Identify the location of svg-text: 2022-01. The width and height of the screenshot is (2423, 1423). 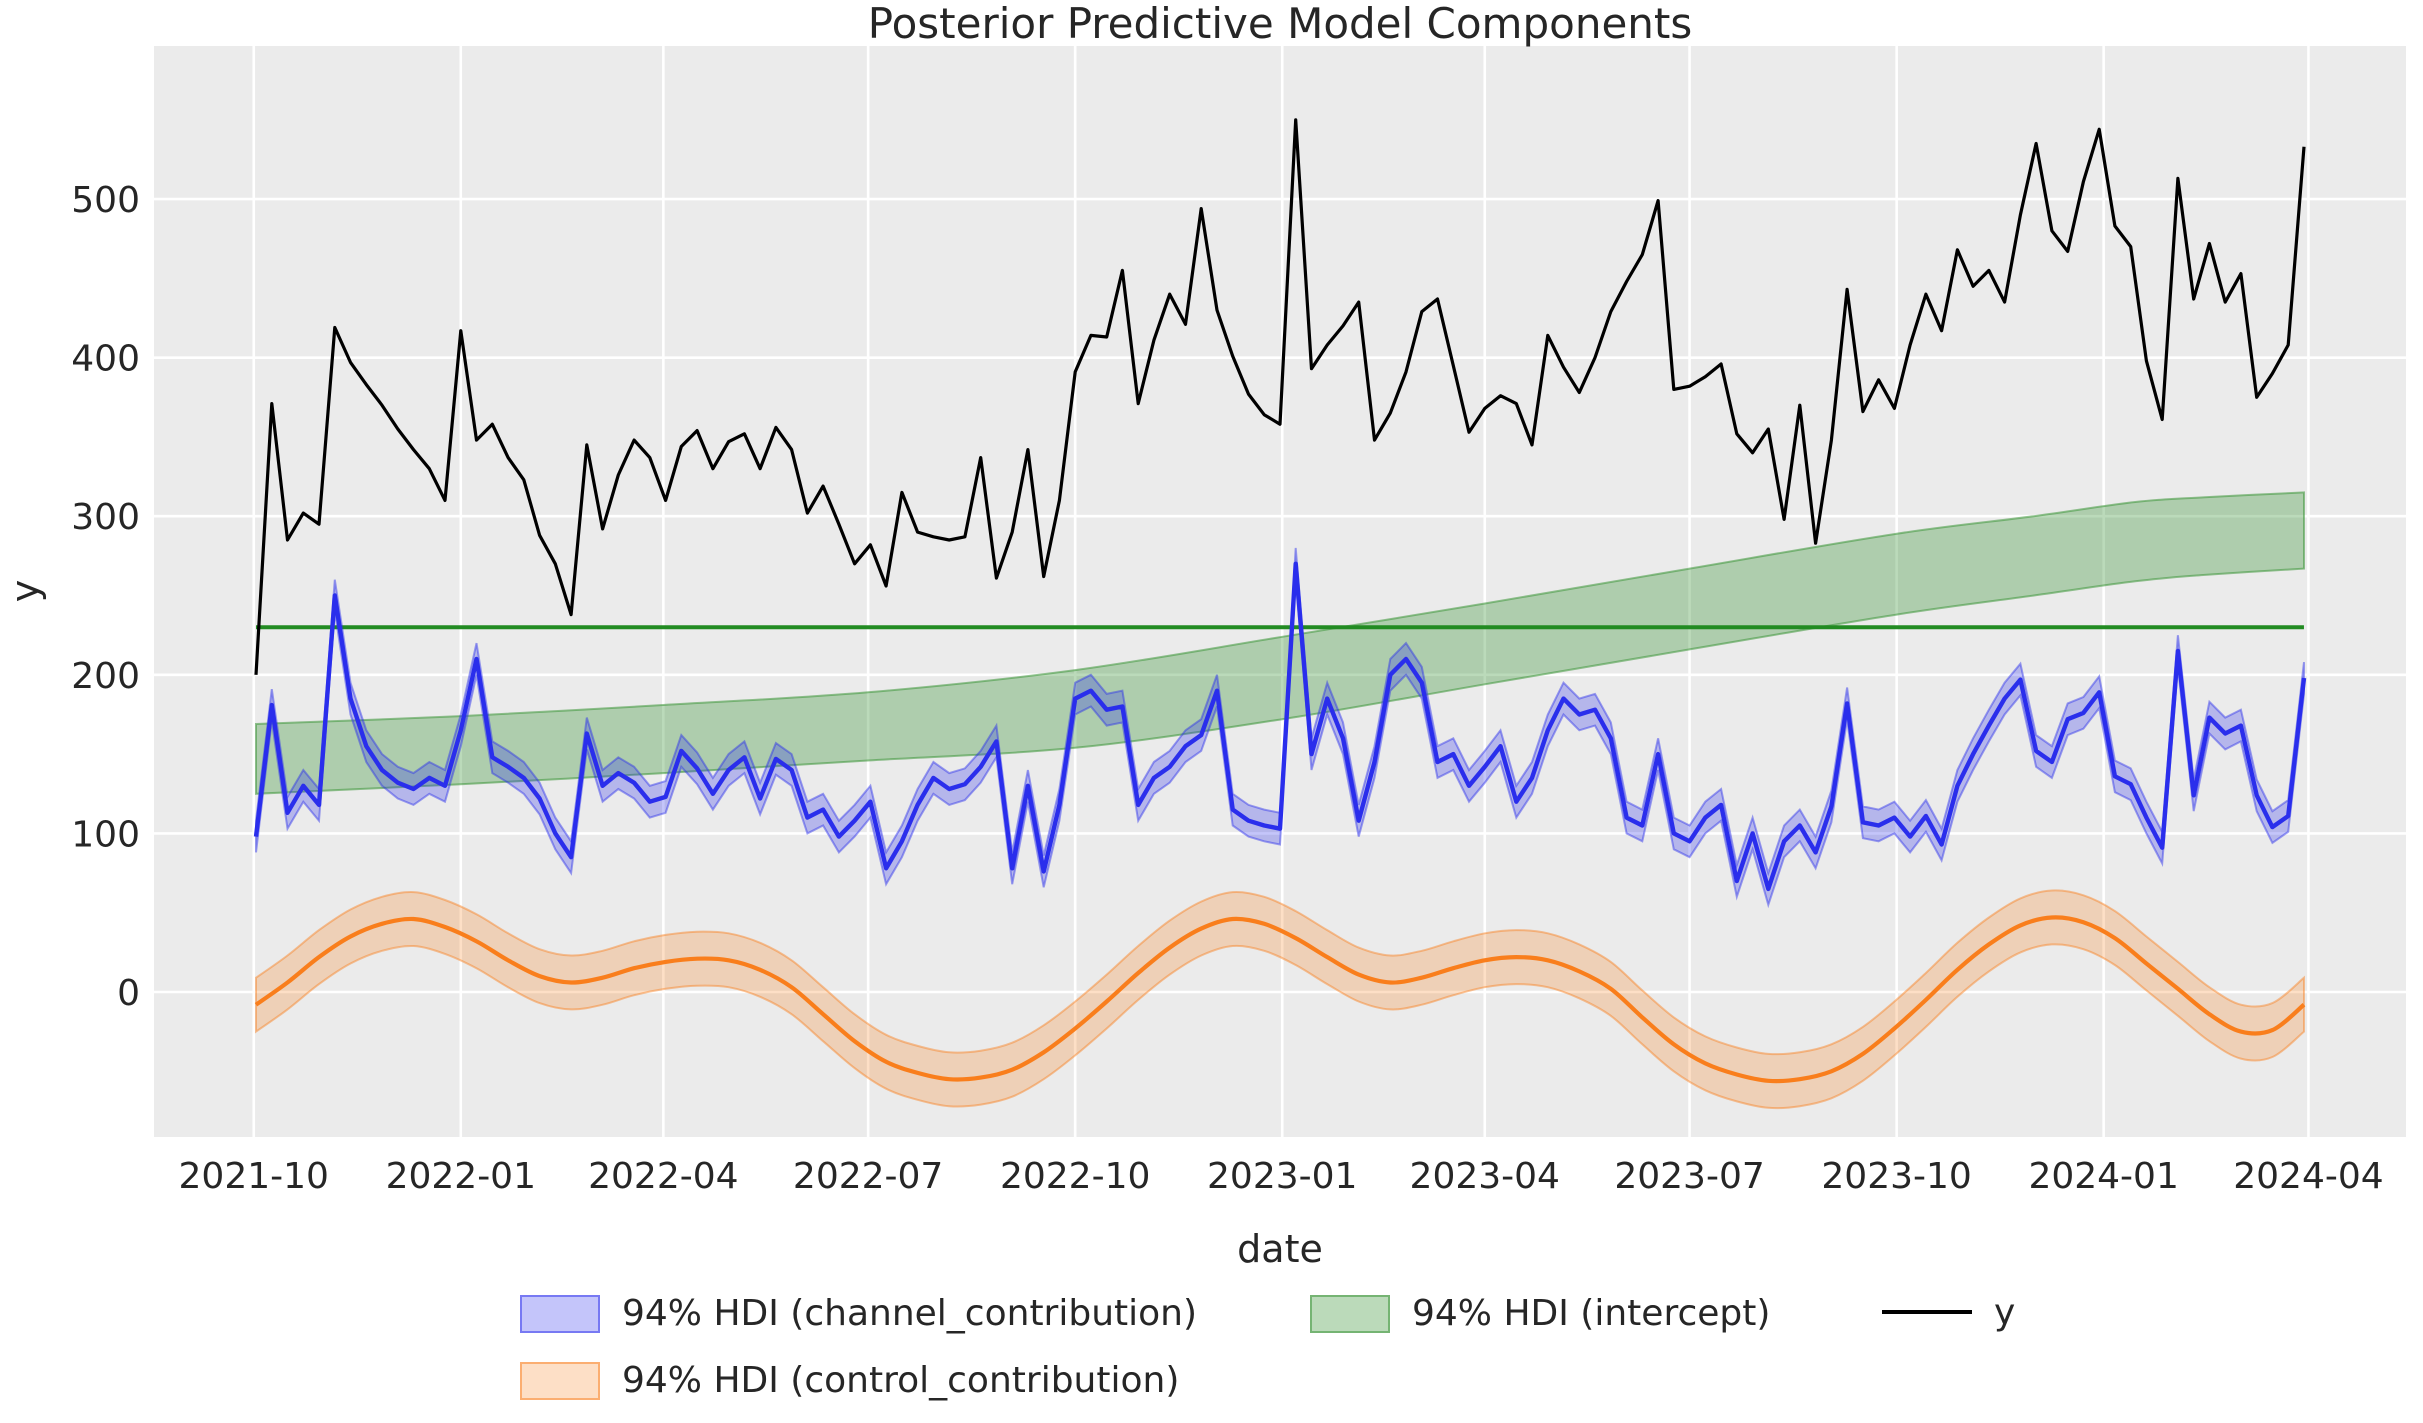
(461, 1176).